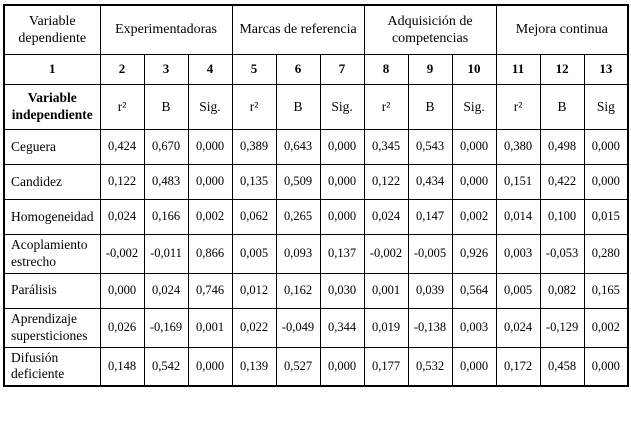 This screenshot has height=429, width=631. I want to click on value-cell: -0,053, so click(562, 254).